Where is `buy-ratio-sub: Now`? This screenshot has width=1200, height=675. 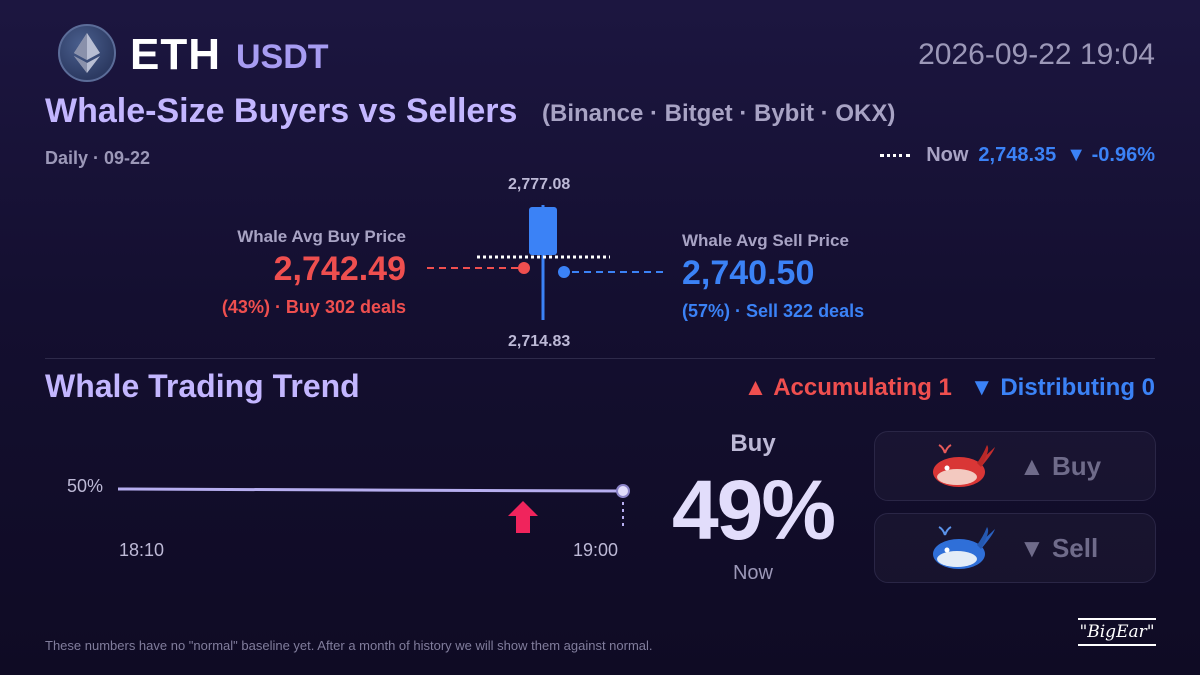 buy-ratio-sub: Now is located at coordinates (752, 573).